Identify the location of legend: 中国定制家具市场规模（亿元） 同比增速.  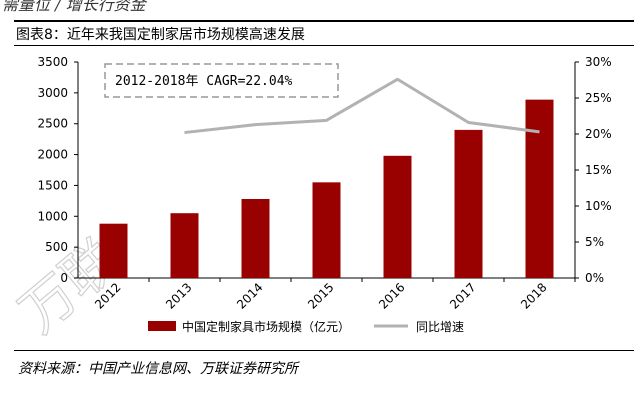
(306, 326).